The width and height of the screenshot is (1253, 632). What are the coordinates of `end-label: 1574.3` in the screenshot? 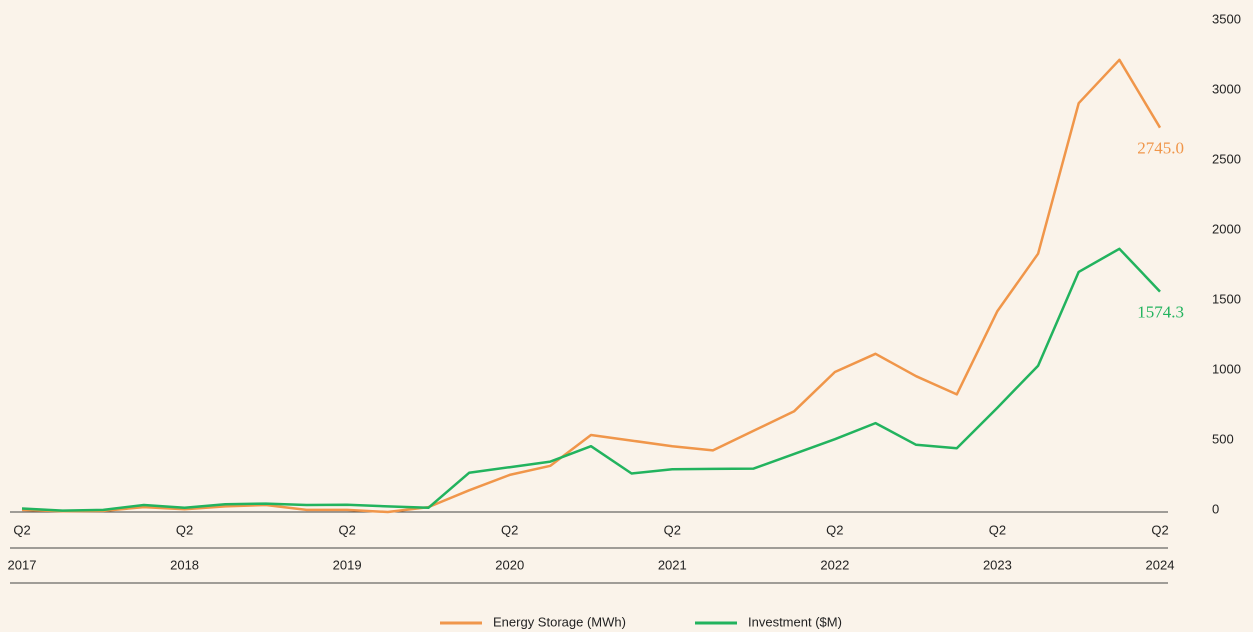 It's located at (1160, 312).